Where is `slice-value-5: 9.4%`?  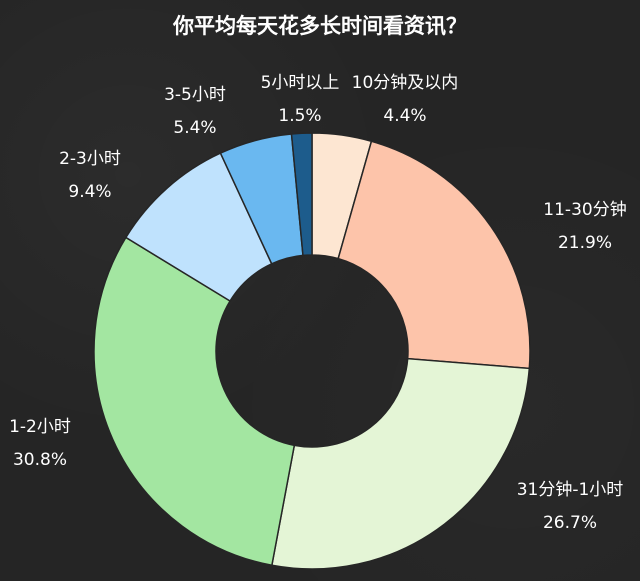 slice-value-5: 9.4% is located at coordinates (89, 192).